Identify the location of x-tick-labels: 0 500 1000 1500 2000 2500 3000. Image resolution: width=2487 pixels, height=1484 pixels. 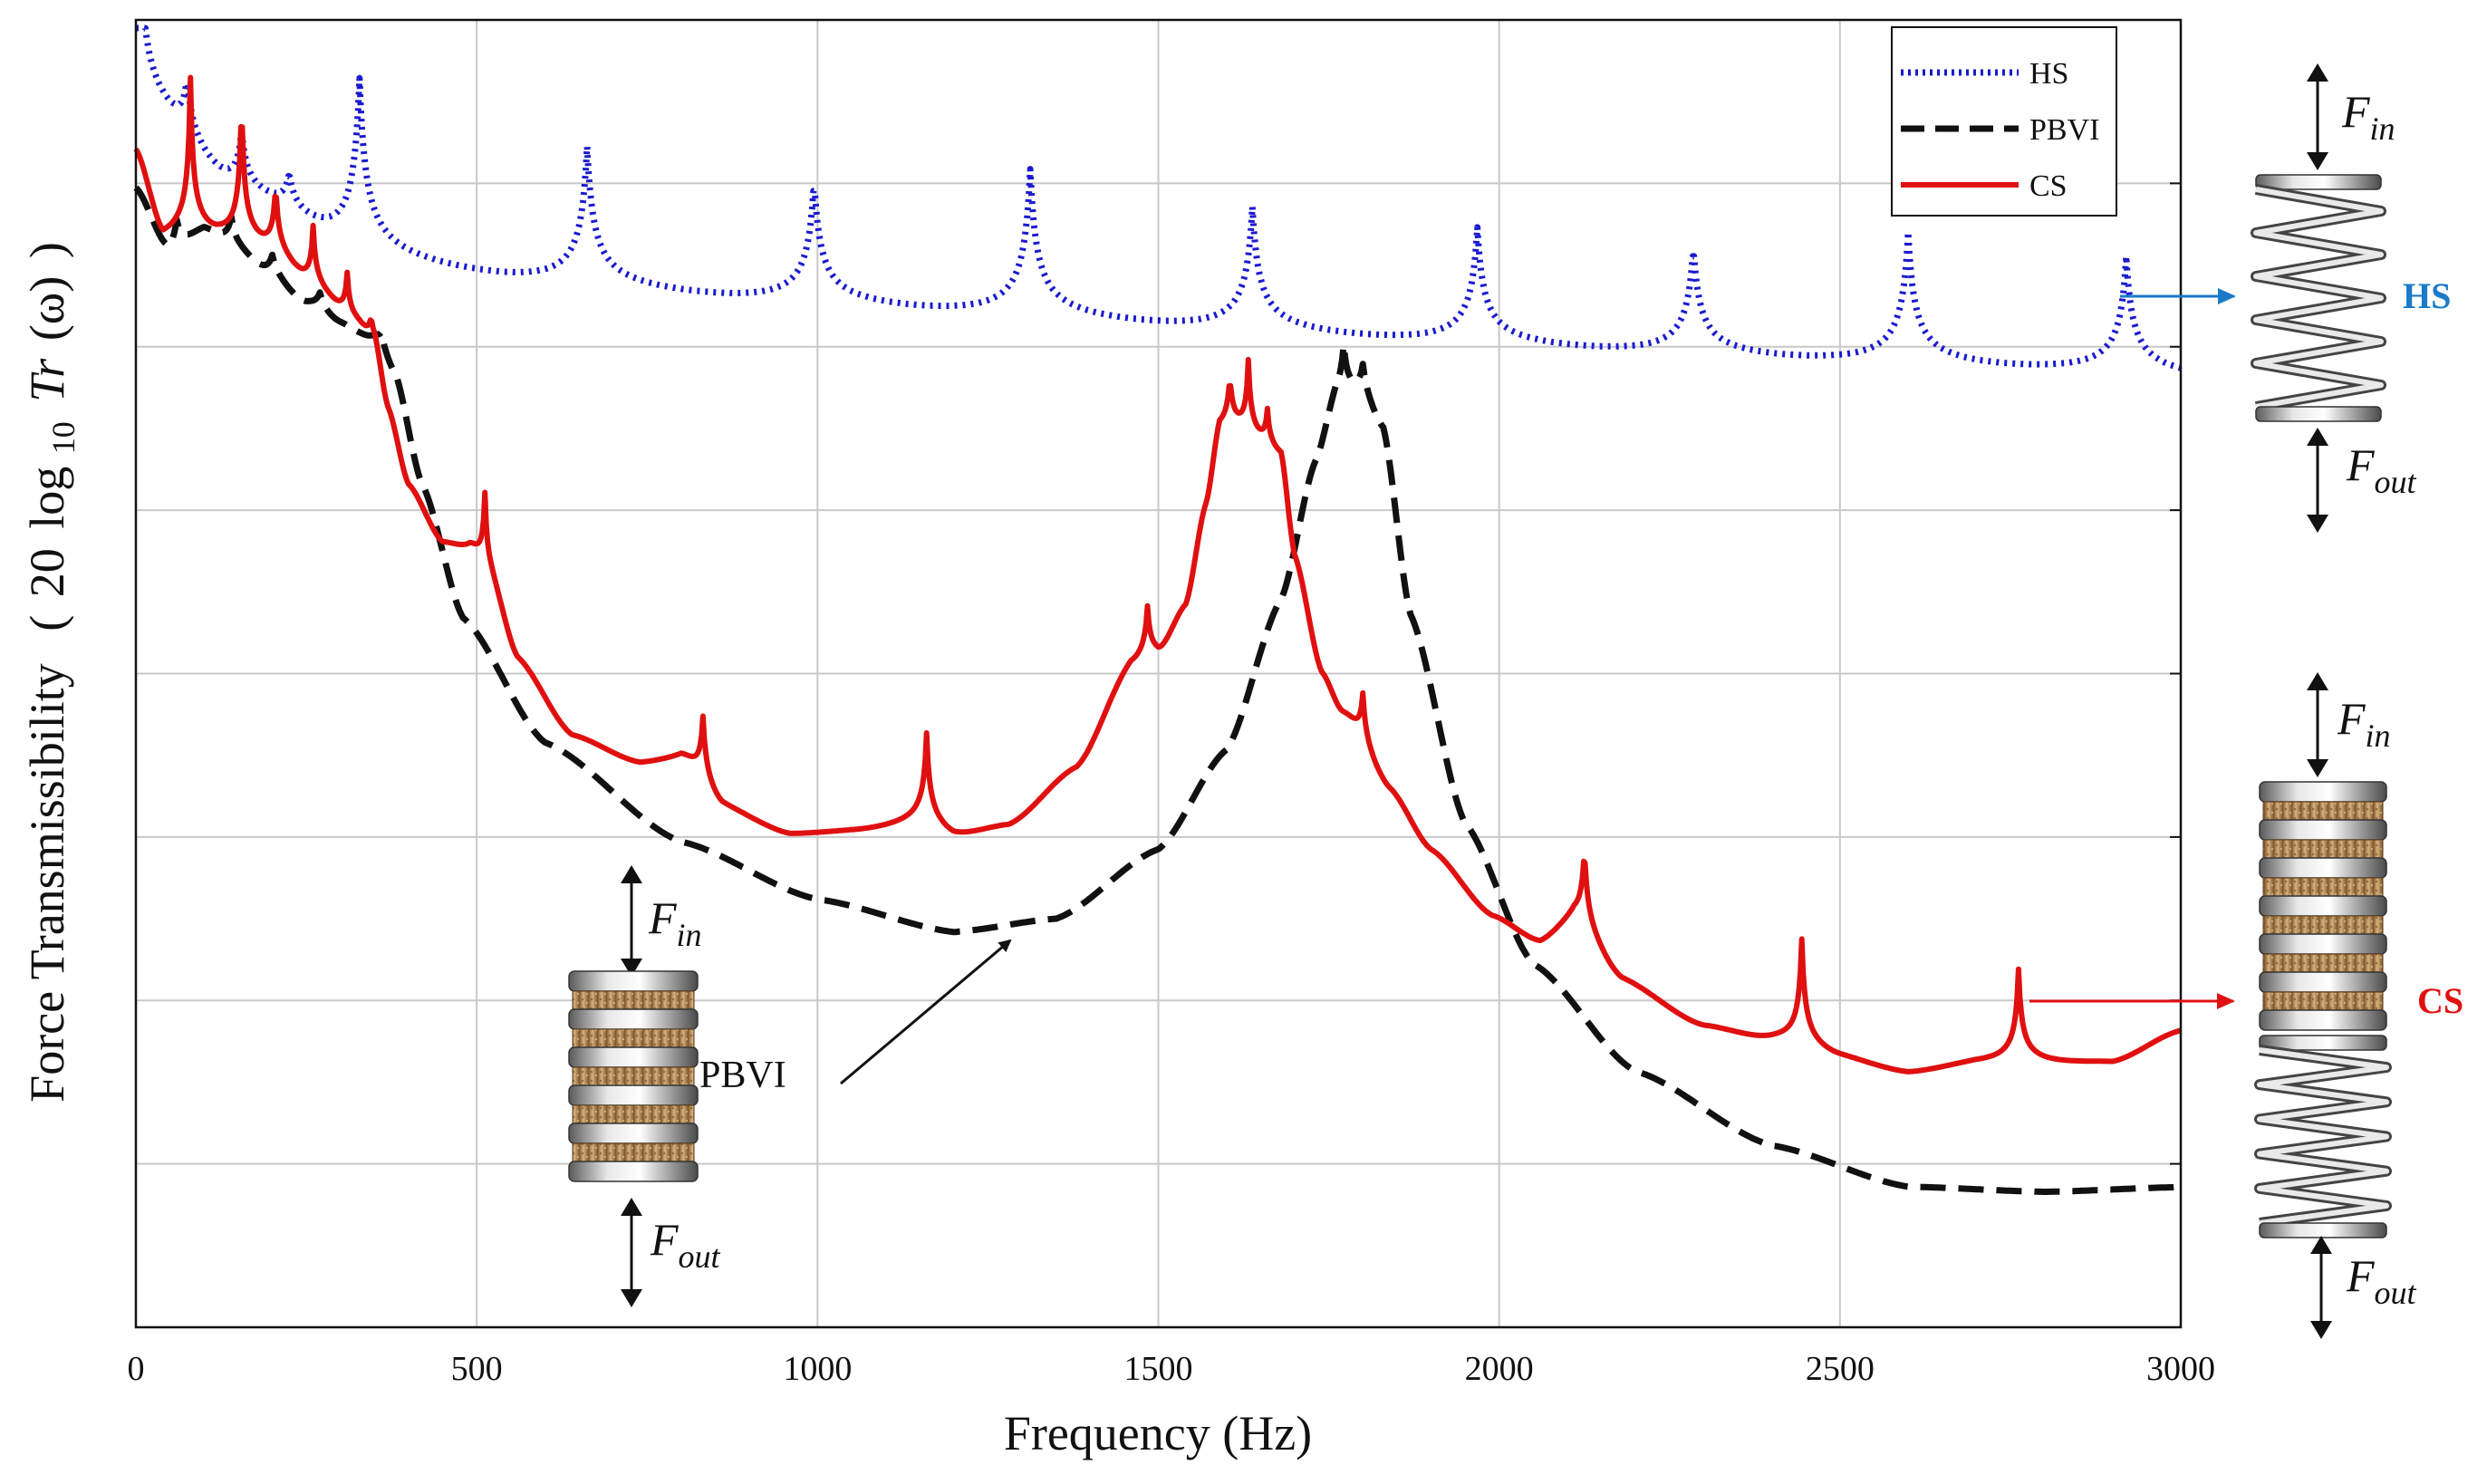
(1172, 1369).